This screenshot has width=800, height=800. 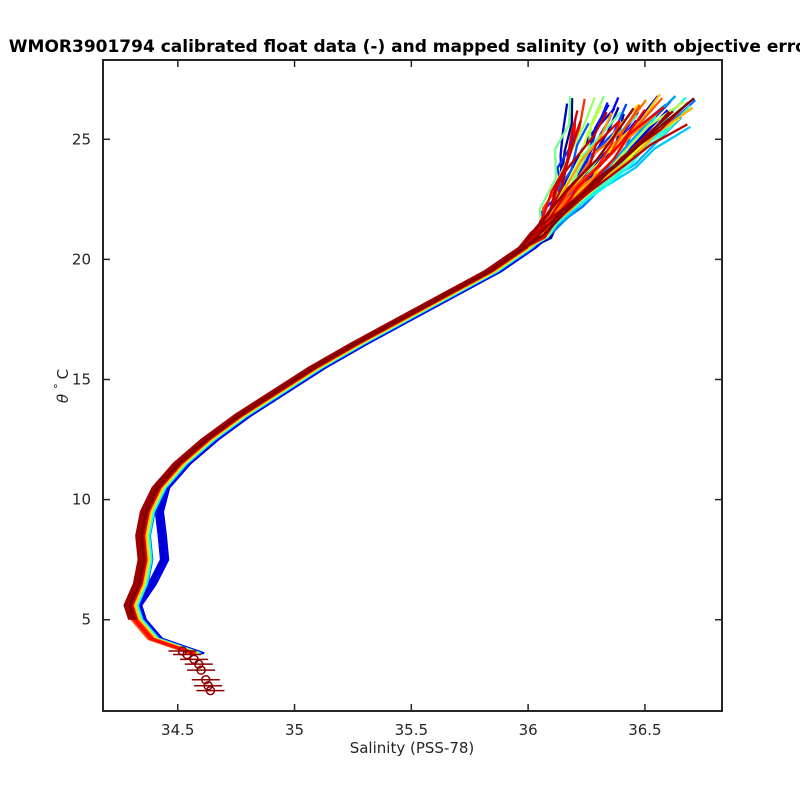 What do you see at coordinates (411, 730) in the screenshot?
I see `x-tick-label: 35.5` at bounding box center [411, 730].